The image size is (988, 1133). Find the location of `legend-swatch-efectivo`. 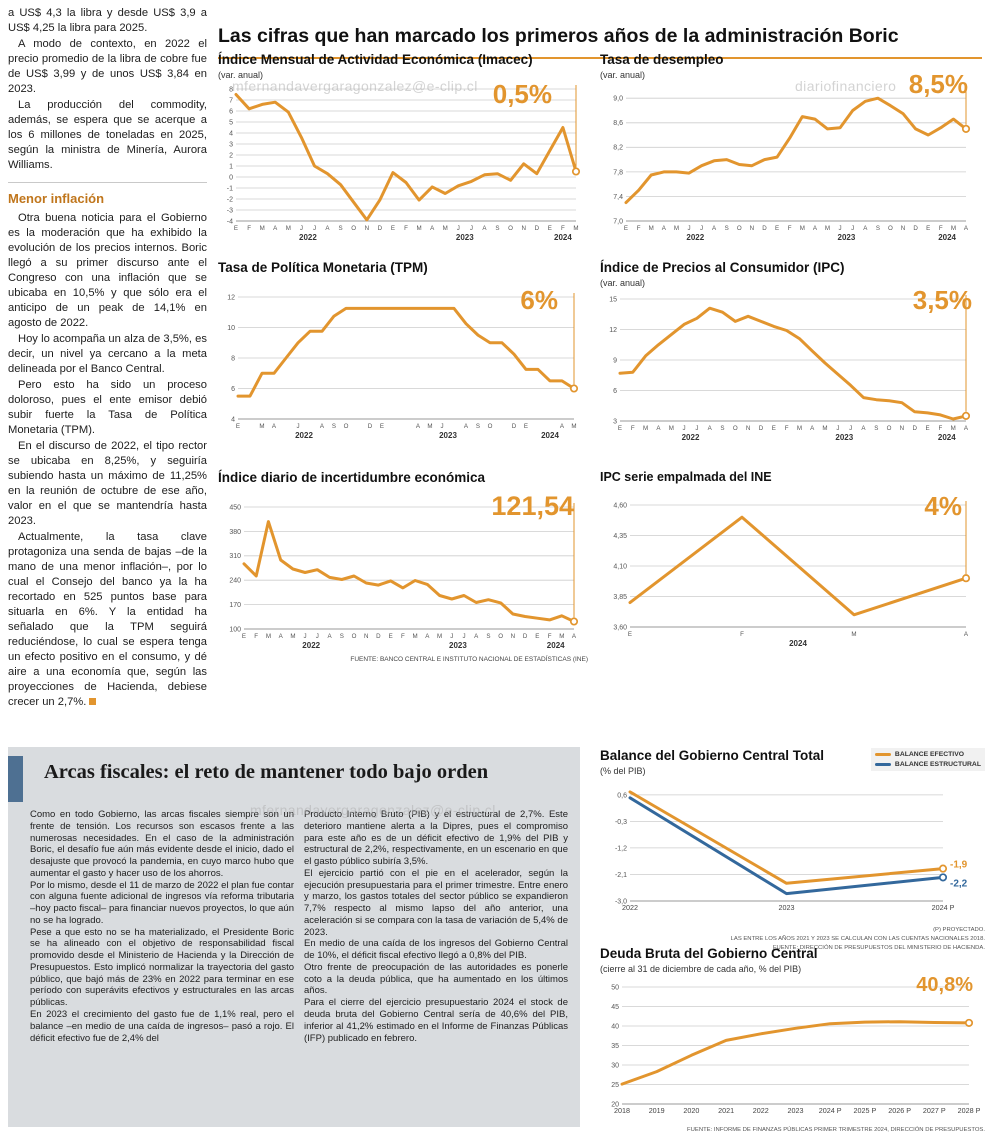

legend-swatch-efectivo is located at coordinates (882, 754).